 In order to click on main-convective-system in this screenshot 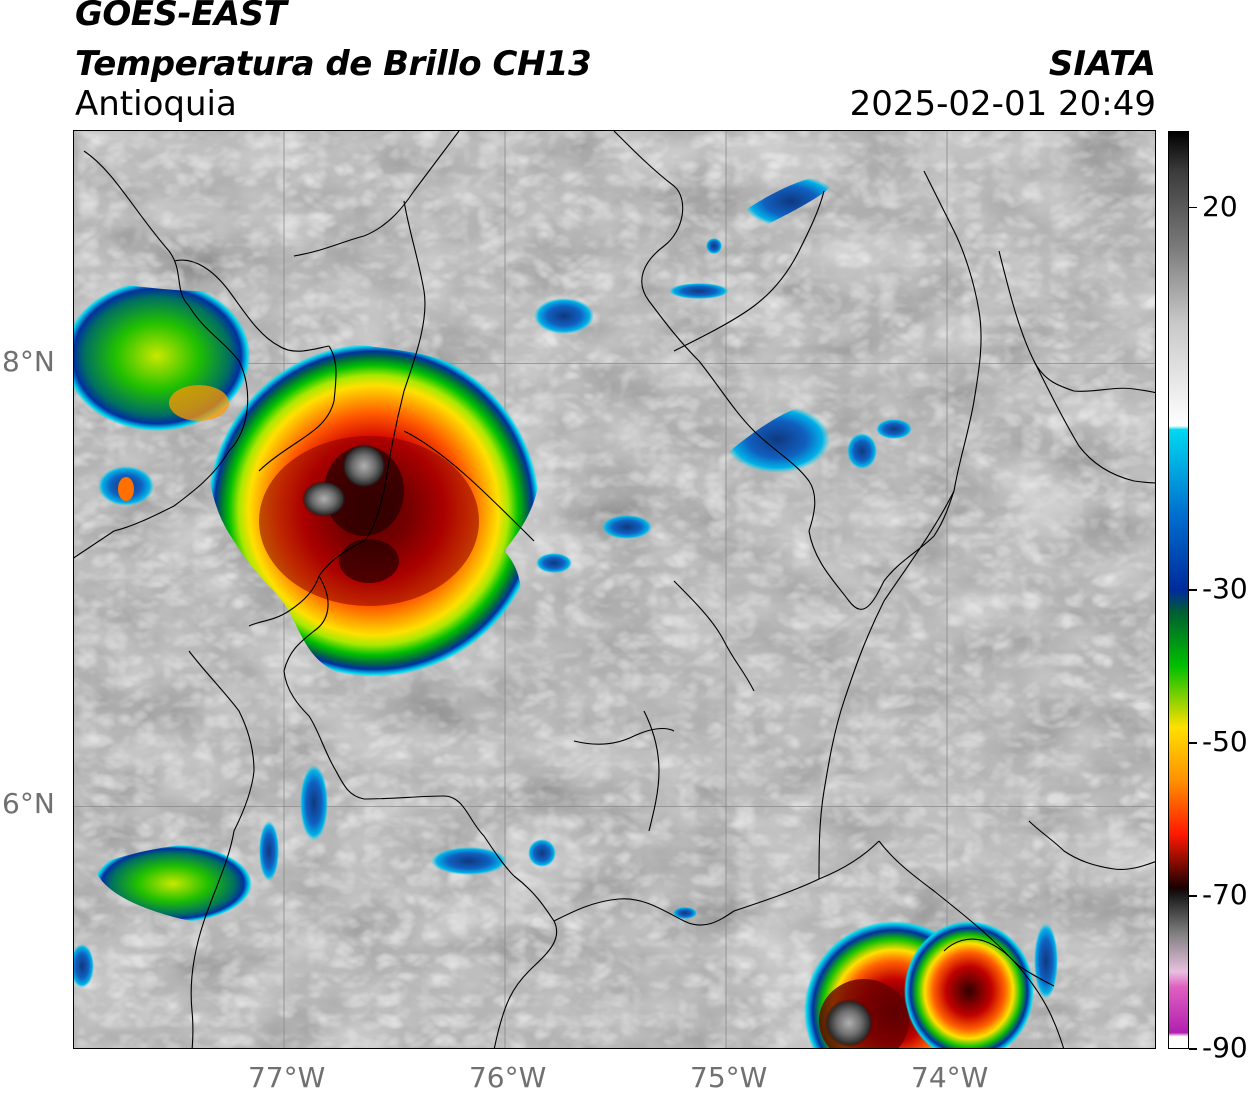, I will do `click(373, 510)`.